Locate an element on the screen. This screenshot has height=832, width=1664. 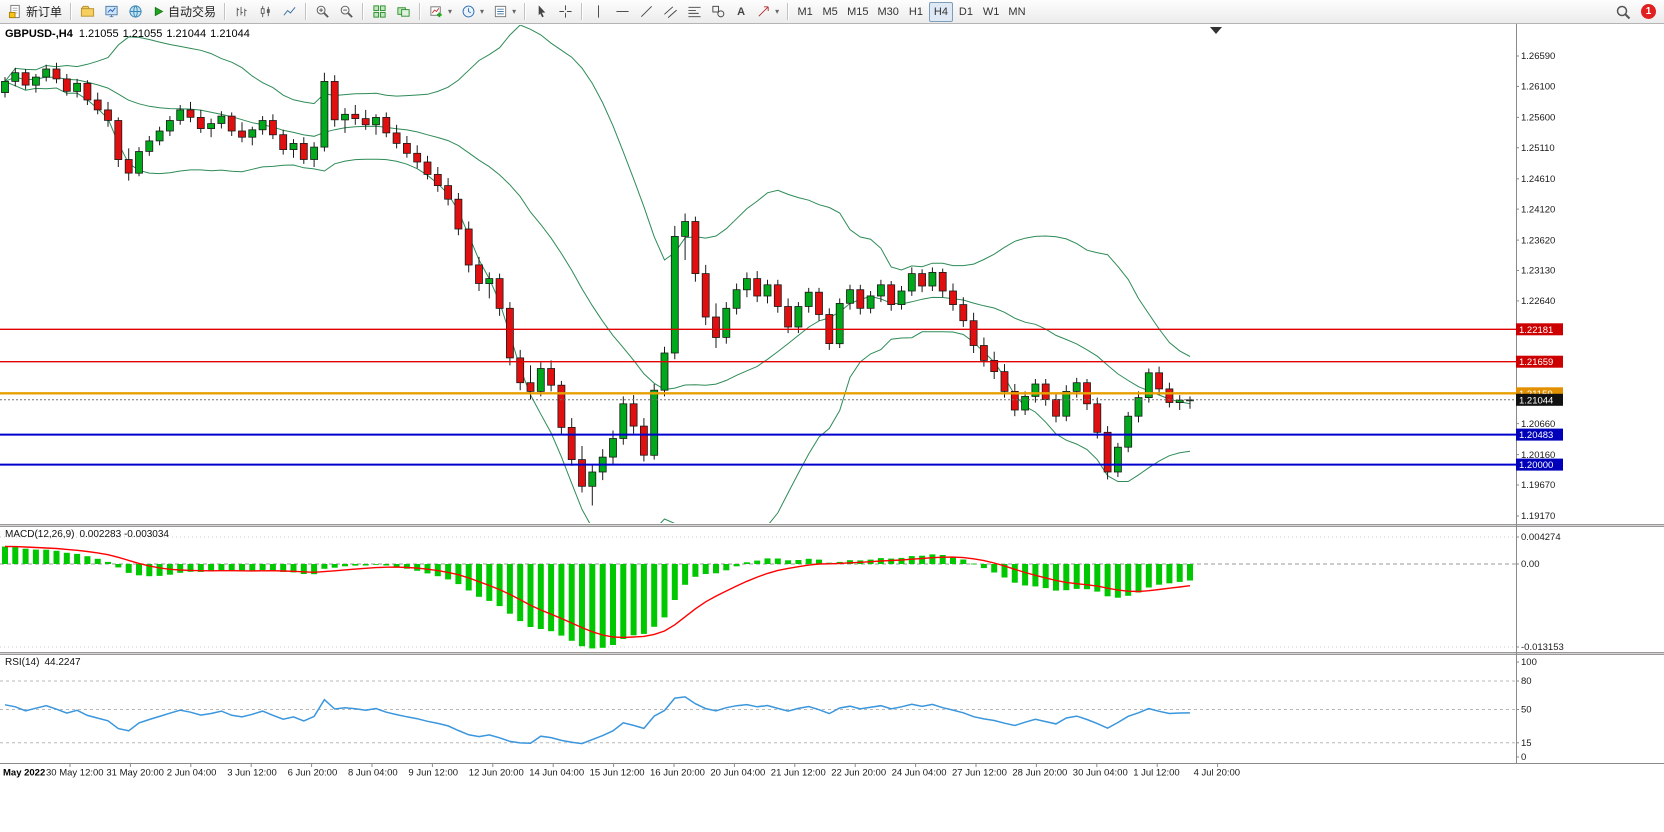
crosshair-icon is located at coordinates (565, 11).